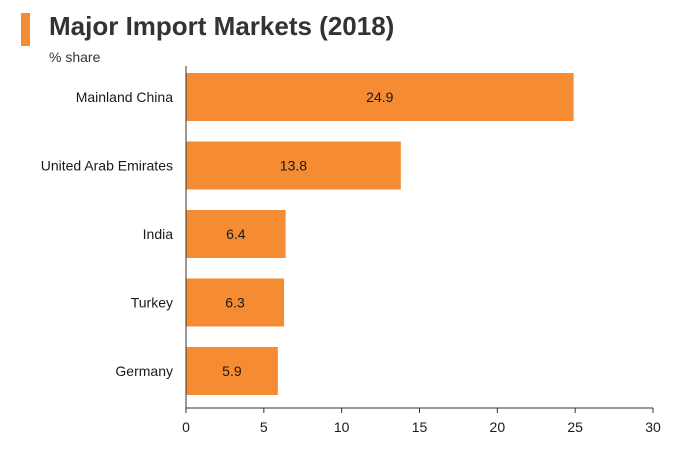 This screenshot has height=450, width=700. What do you see at coordinates (152, 303) in the screenshot?
I see `category-label: Turkey` at bounding box center [152, 303].